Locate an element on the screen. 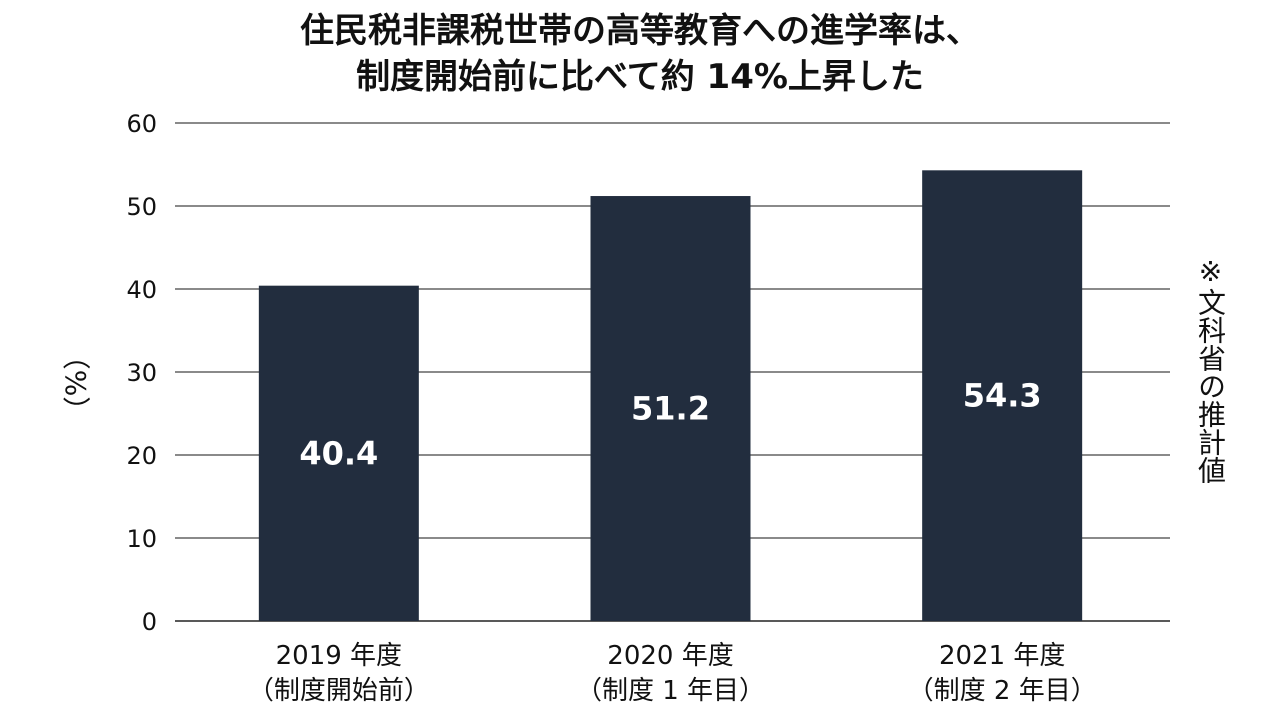  y-tick-labels: 0 10 20 30 40 50 60 is located at coordinates (141, 373).